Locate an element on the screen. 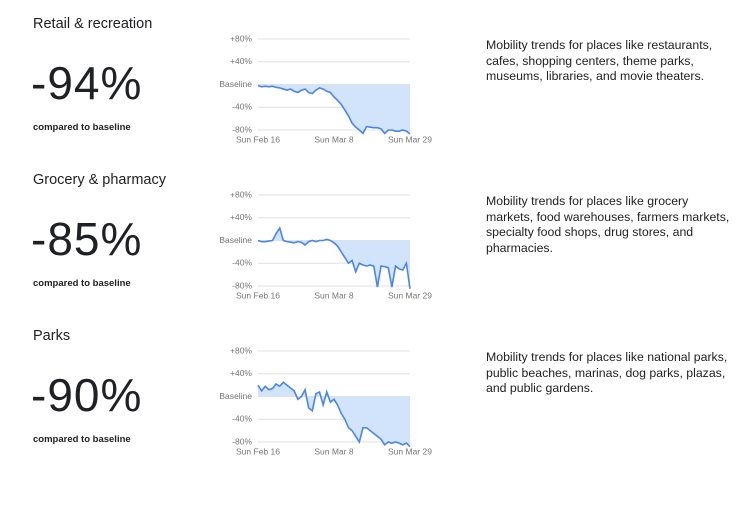 Image resolution: width=747 pixels, height=506 pixels. title: Grocery & pharmacy is located at coordinates (99, 180).